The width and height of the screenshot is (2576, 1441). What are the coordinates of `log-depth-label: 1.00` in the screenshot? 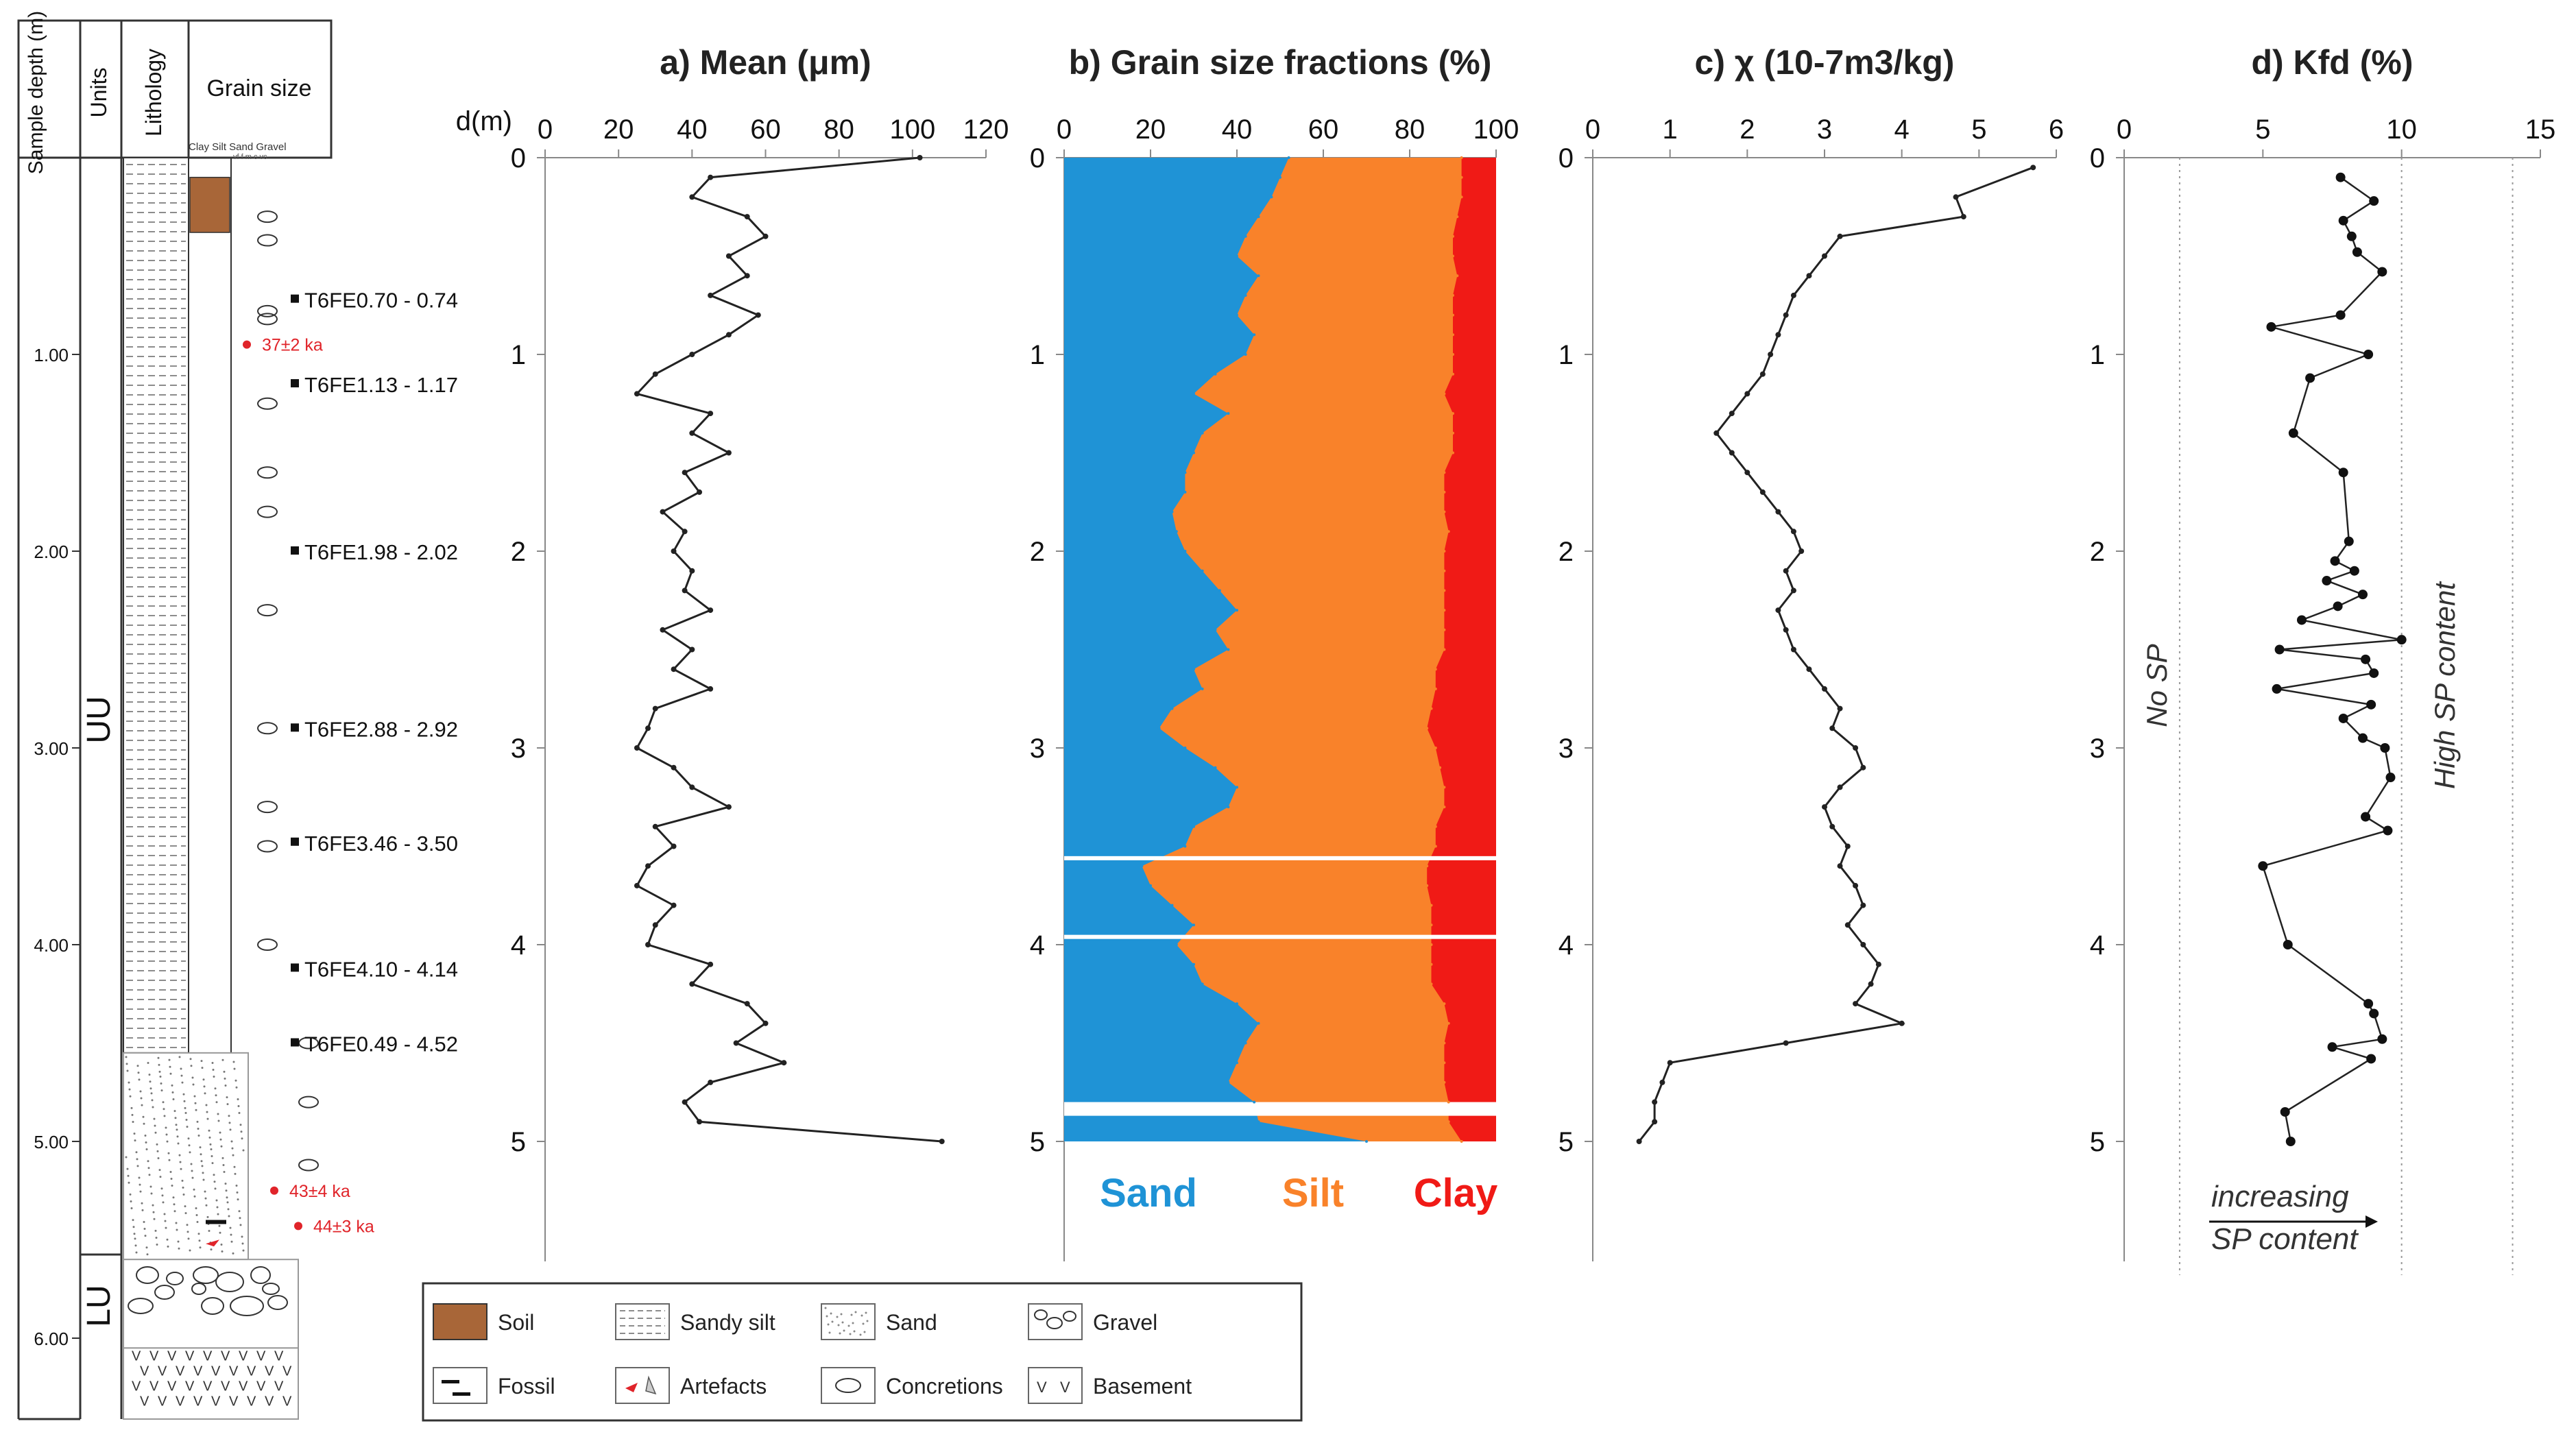 It's located at (51, 355).